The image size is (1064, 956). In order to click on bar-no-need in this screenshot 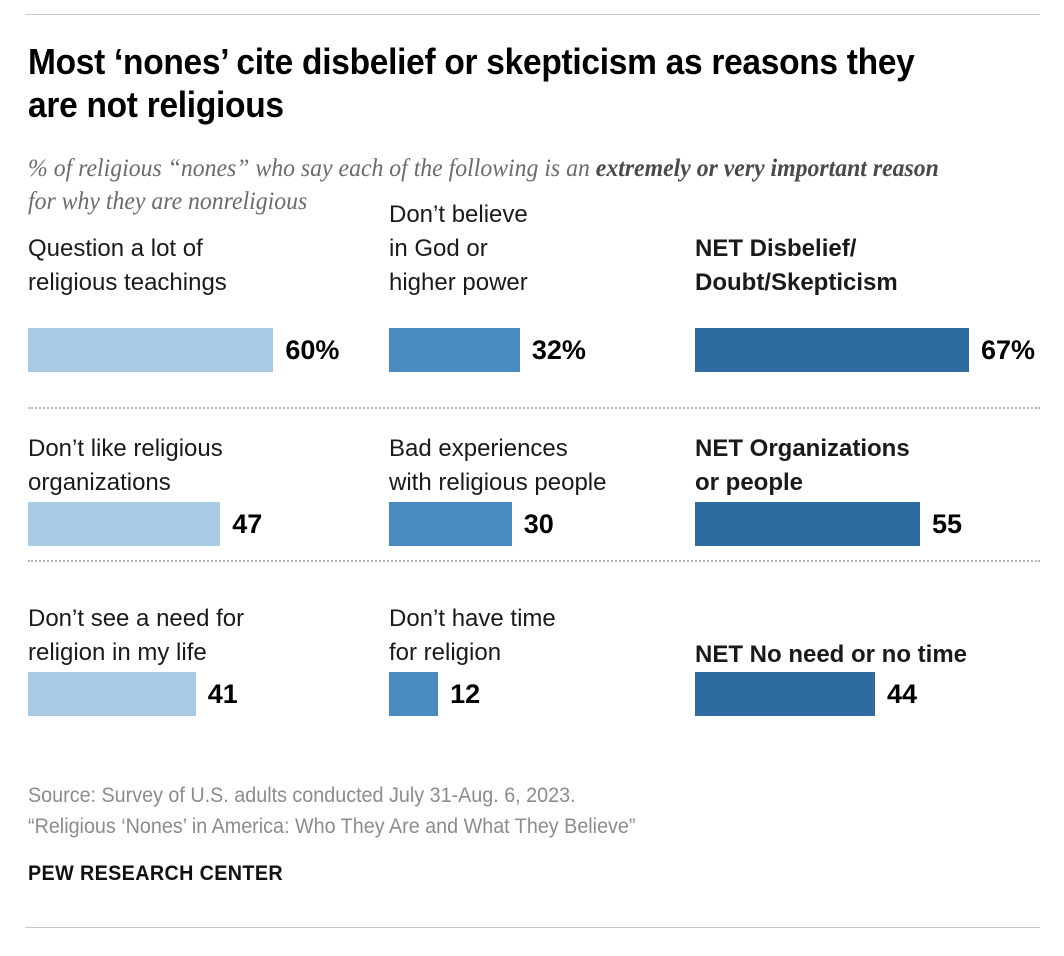, I will do `click(112, 694)`.